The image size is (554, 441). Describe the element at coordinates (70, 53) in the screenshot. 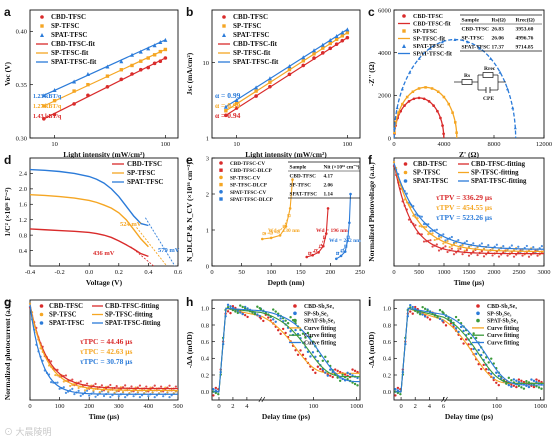

I see `legend-label: SP-TFSC-fit` at that location.